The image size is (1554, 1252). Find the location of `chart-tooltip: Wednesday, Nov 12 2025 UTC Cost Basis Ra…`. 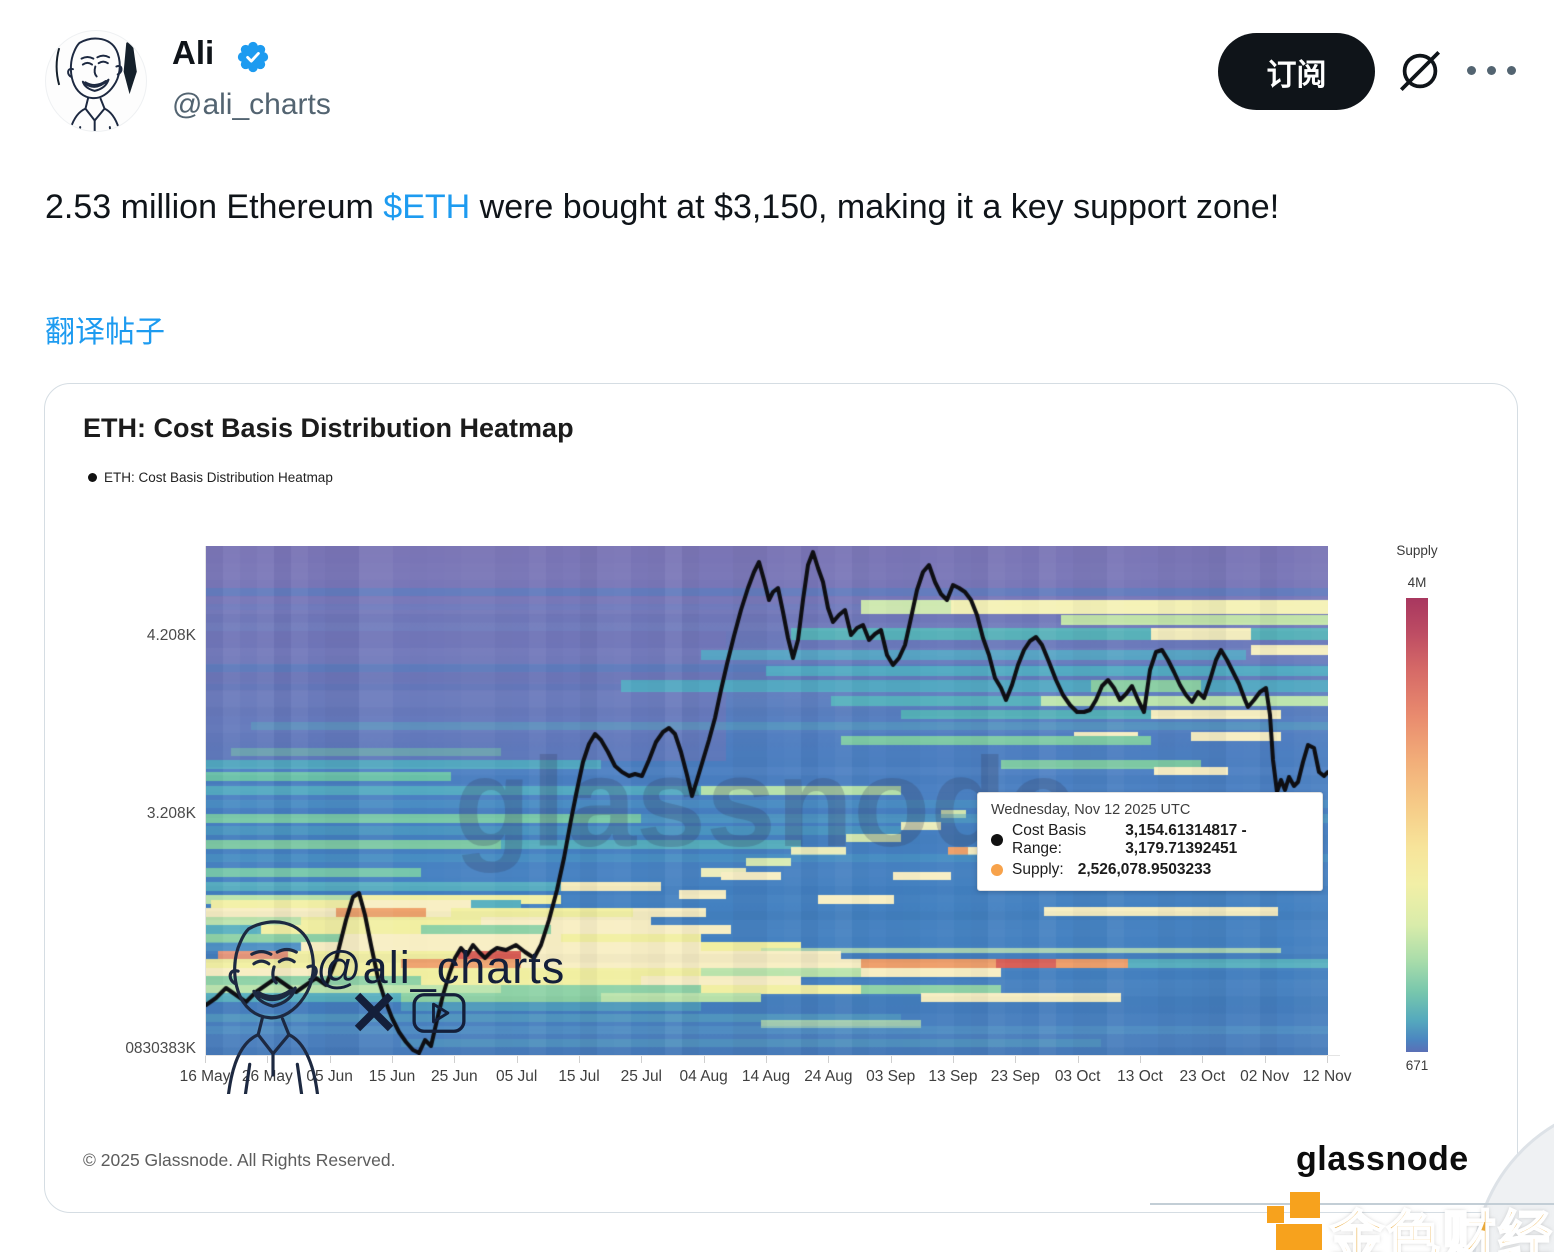

chart-tooltip: Wednesday, Nov 12 2025 UTC Cost Basis Ra… is located at coordinates (1150, 841).